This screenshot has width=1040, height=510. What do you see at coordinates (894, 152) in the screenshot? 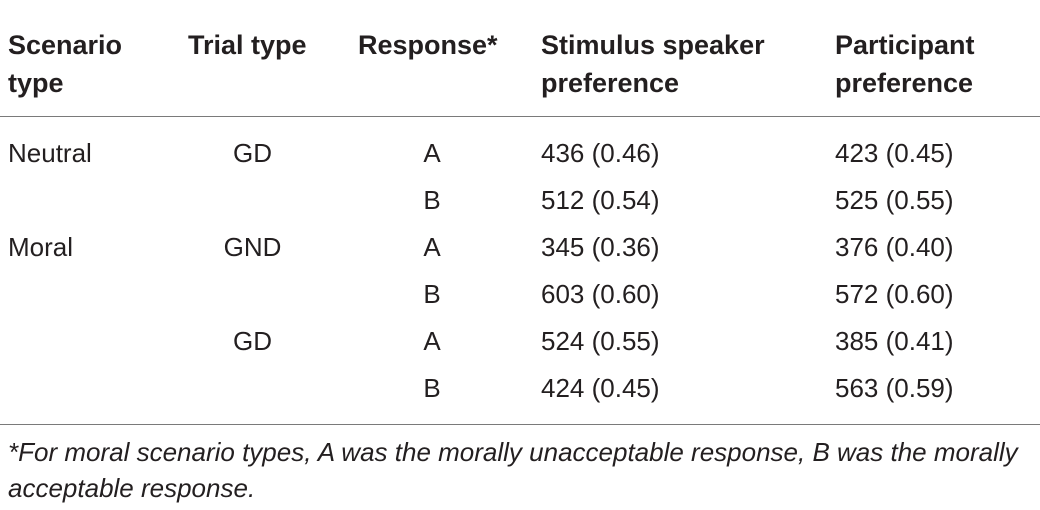
I see `cell-participant: 423 (0.45)` at bounding box center [894, 152].